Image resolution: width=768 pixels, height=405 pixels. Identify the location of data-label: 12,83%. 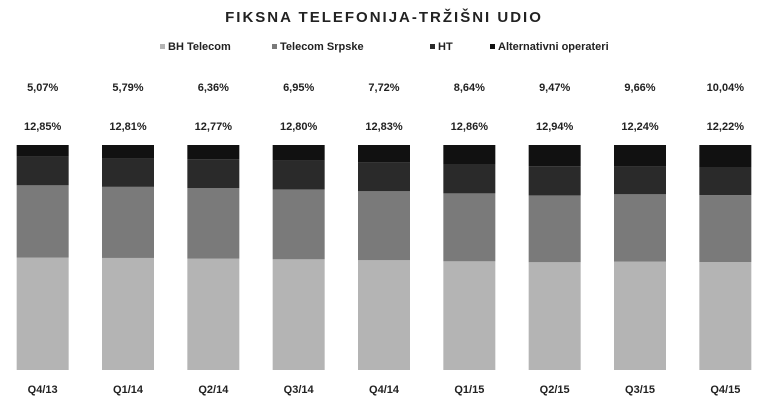
(384, 127).